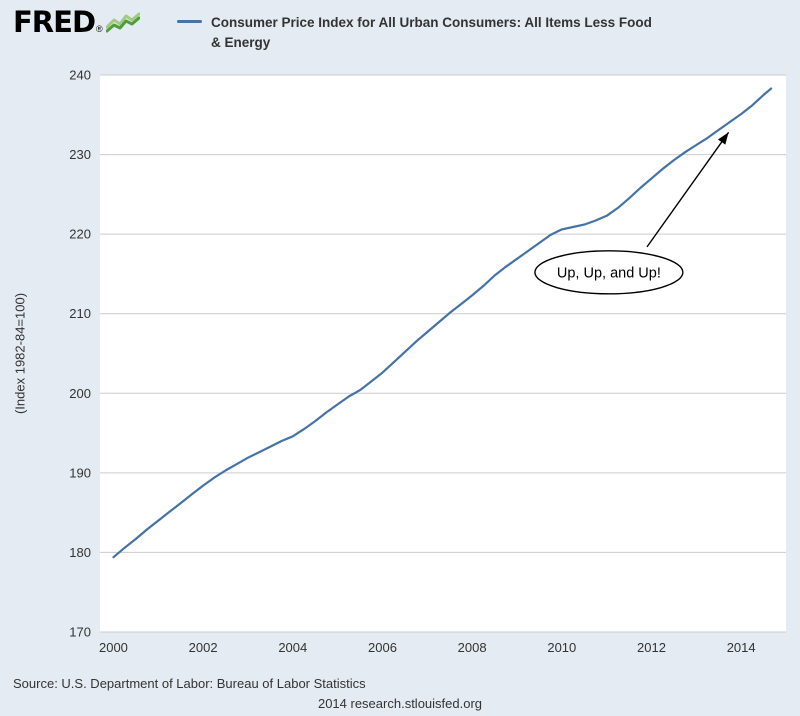 This screenshot has width=800, height=716. What do you see at coordinates (472, 647) in the screenshot?
I see `x-tick-label: 2008` at bounding box center [472, 647].